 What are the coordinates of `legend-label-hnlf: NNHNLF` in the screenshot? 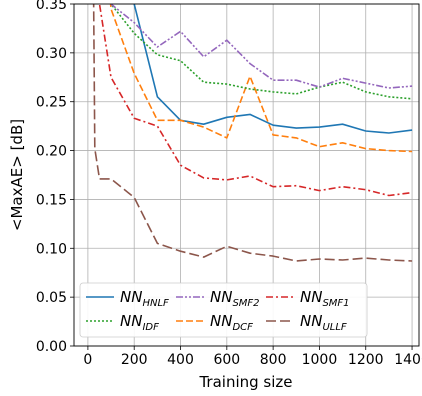 It's located at (144, 298).